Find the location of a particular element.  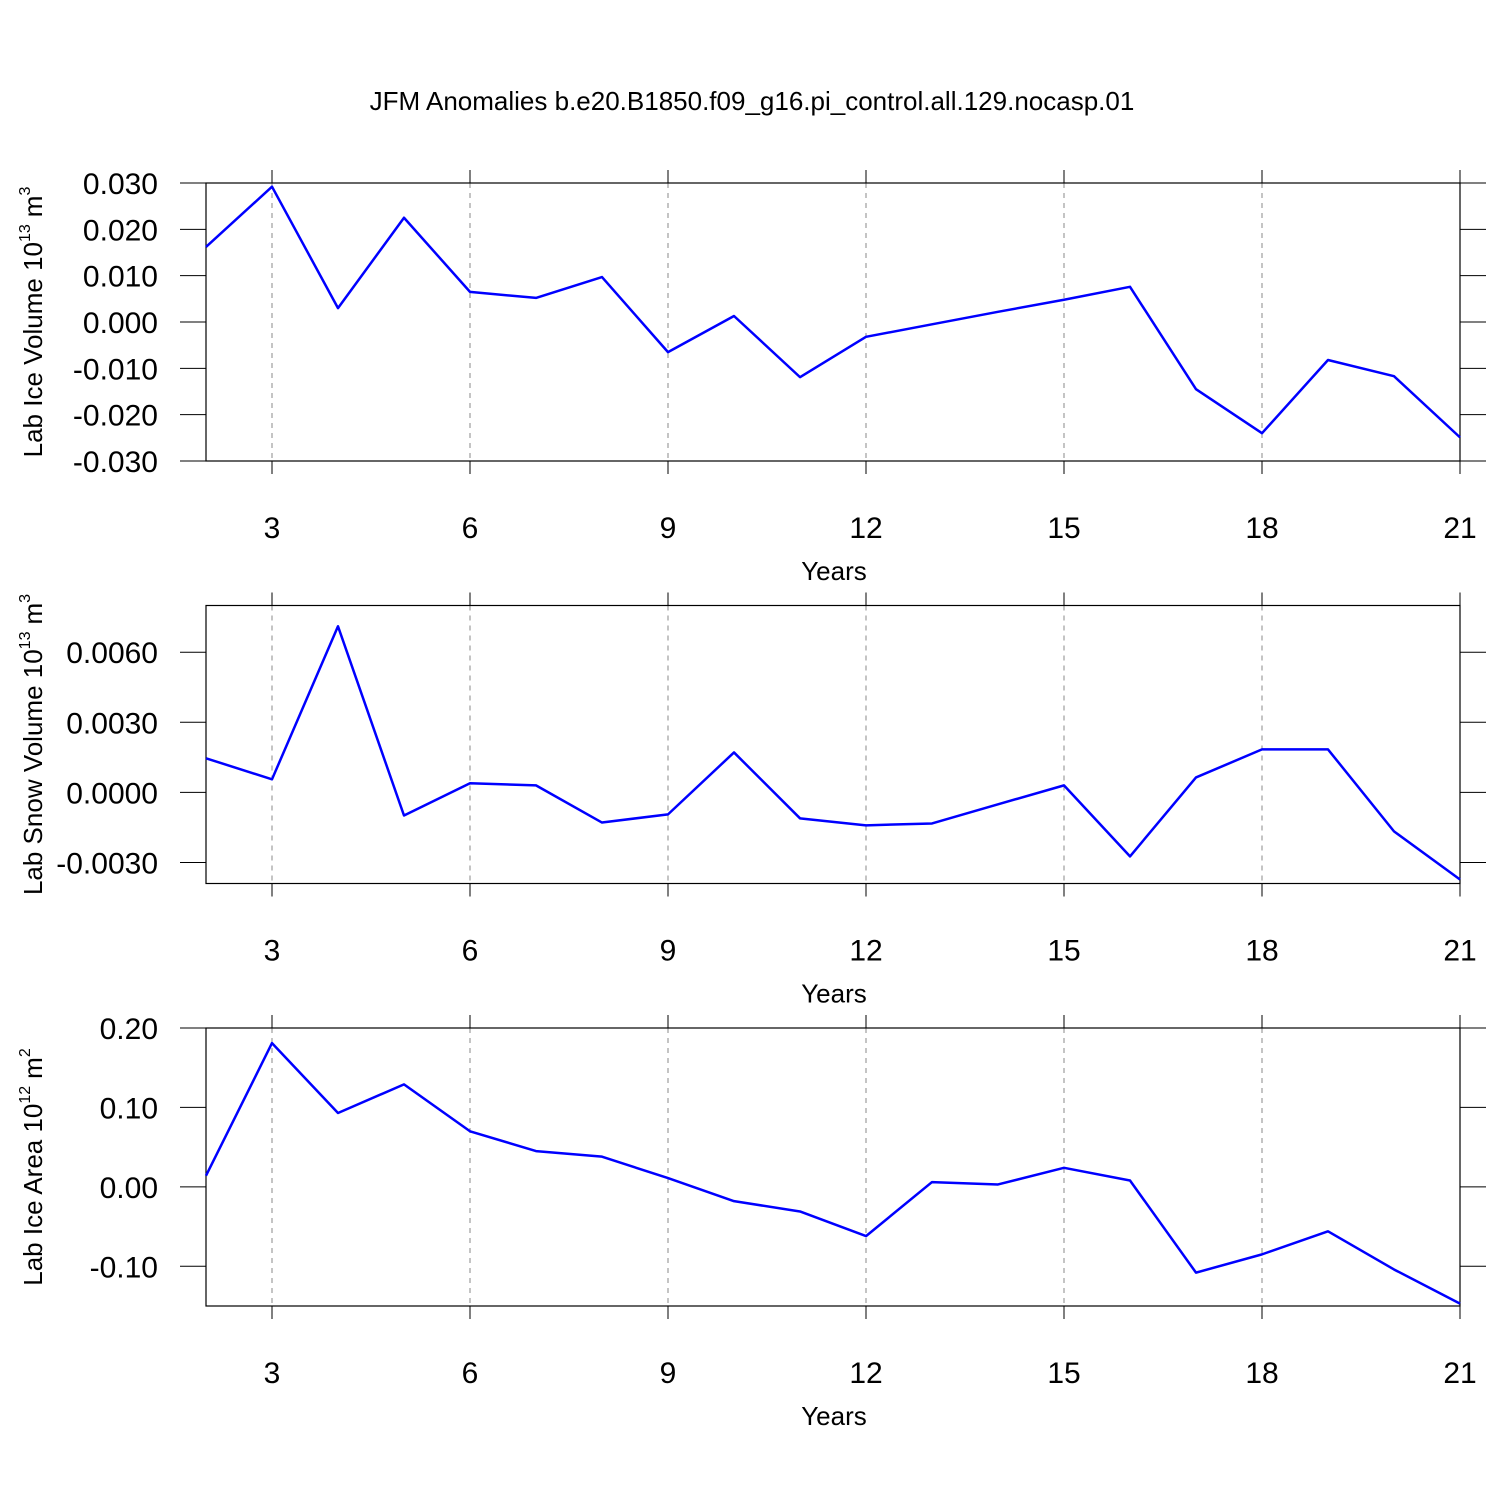

y-tick-label: -0.030 is located at coordinates (115, 462).